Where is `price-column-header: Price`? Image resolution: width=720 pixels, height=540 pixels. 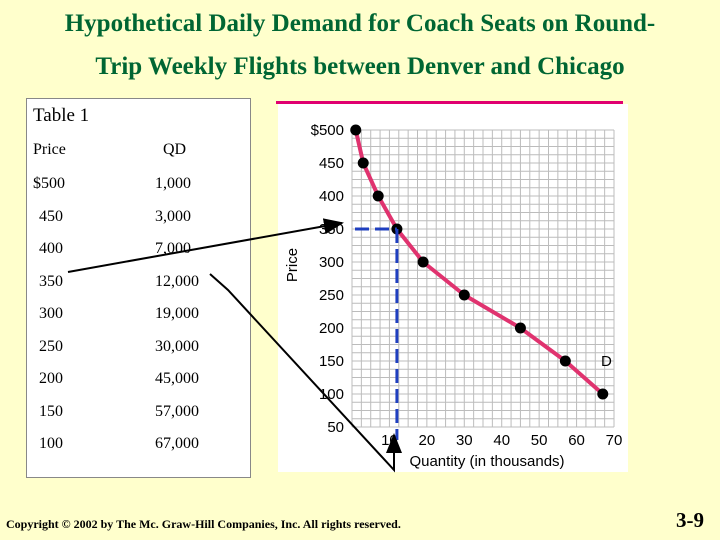 price-column-header: Price is located at coordinates (49, 149).